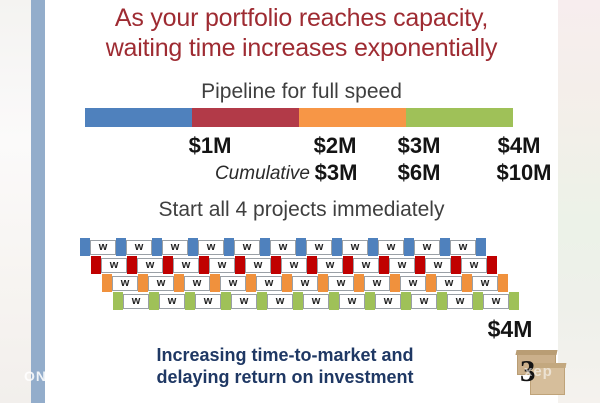 The width and height of the screenshot is (600, 403). What do you see at coordinates (262, 173) in the screenshot?
I see `cumulative-label: Cumulative` at bounding box center [262, 173].